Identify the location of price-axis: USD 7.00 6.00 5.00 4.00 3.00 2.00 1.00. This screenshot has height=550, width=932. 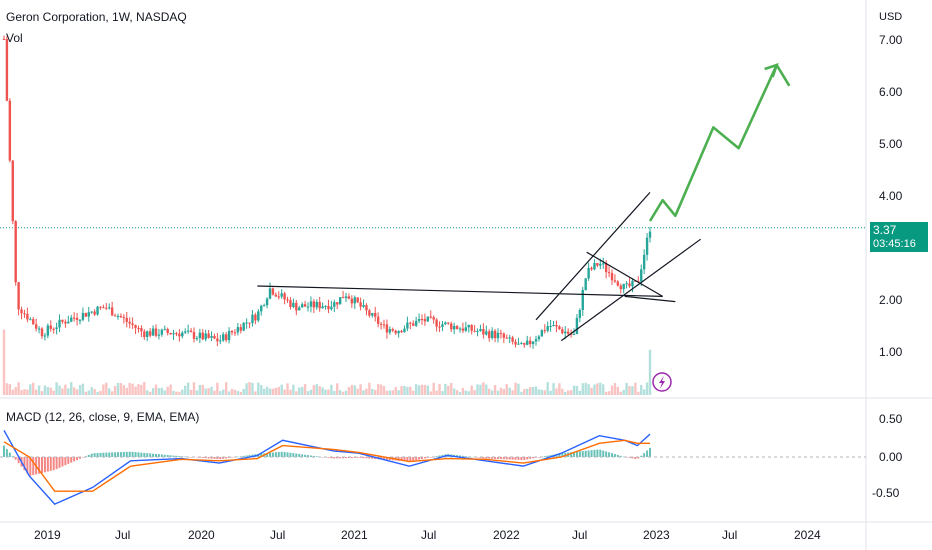
(891, 185).